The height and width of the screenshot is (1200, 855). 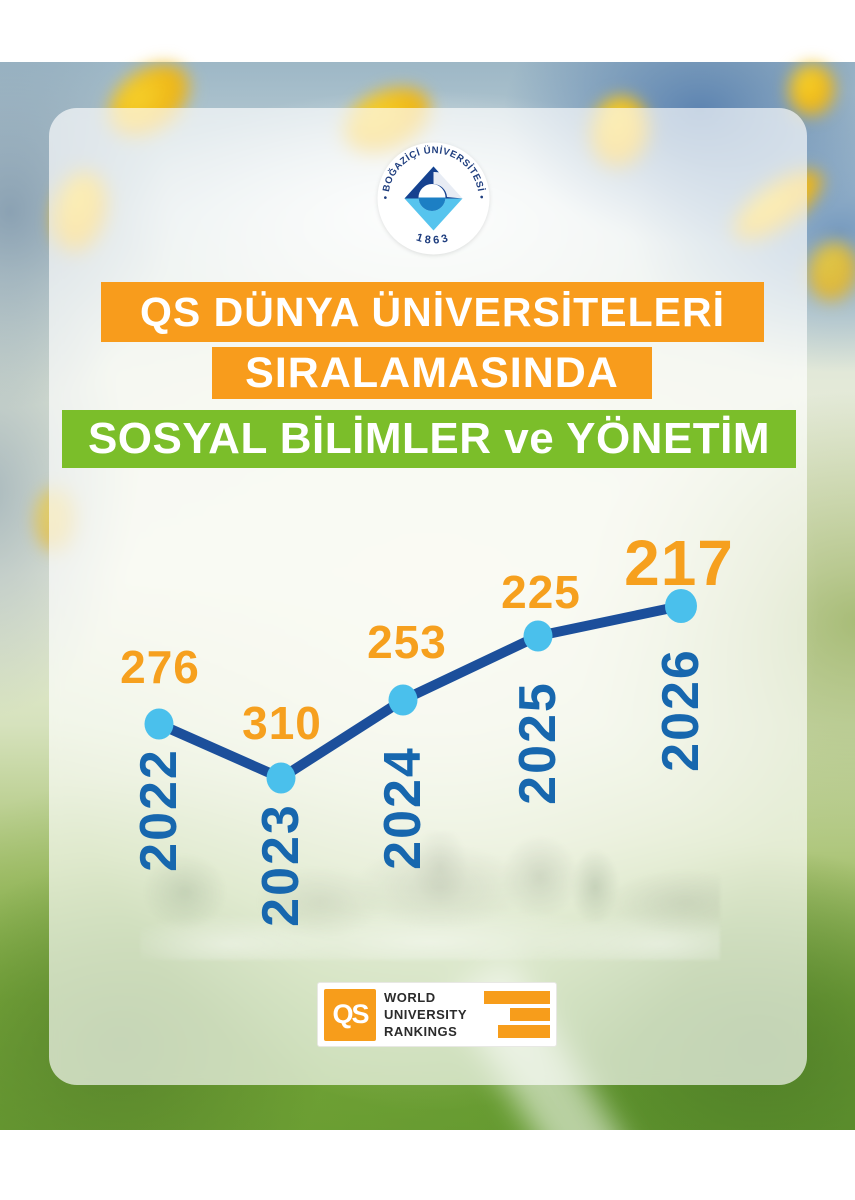 I want to click on banner-line1: QS DÜNYA ÜNİVERSİTELERİ, so click(x=432, y=312).